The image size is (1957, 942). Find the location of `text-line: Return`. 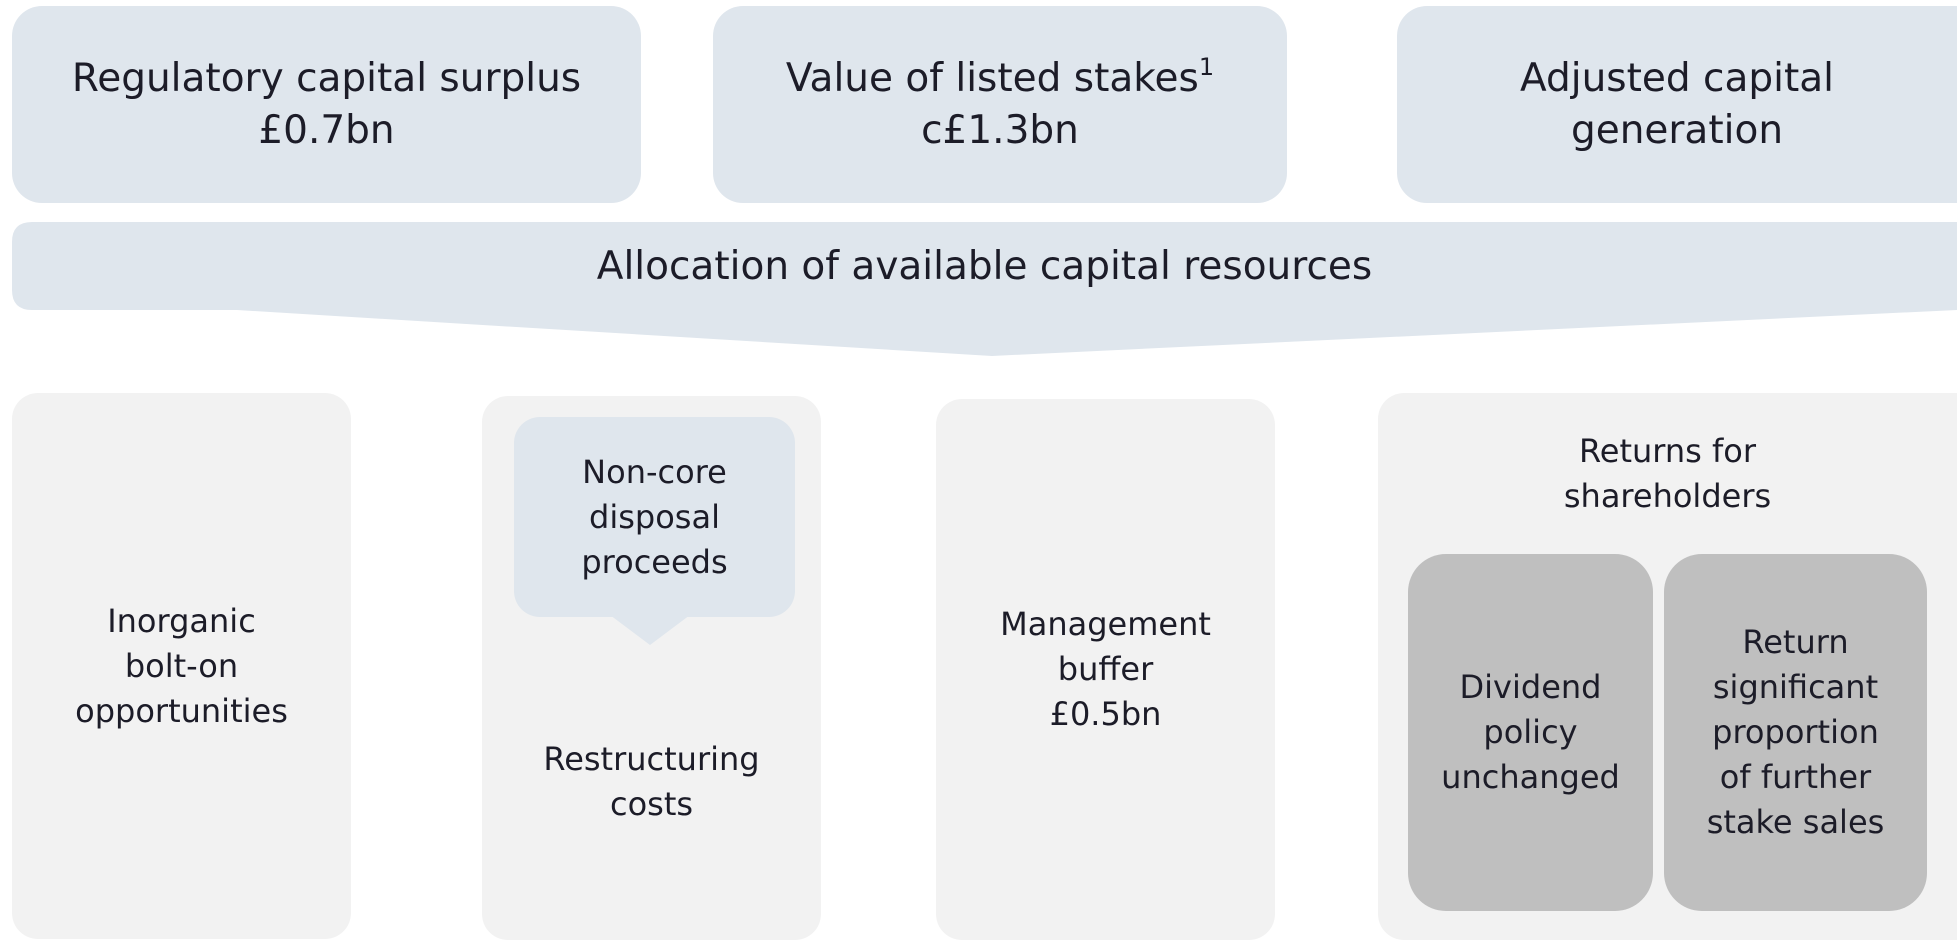

text-line: Return is located at coordinates (1795, 642).